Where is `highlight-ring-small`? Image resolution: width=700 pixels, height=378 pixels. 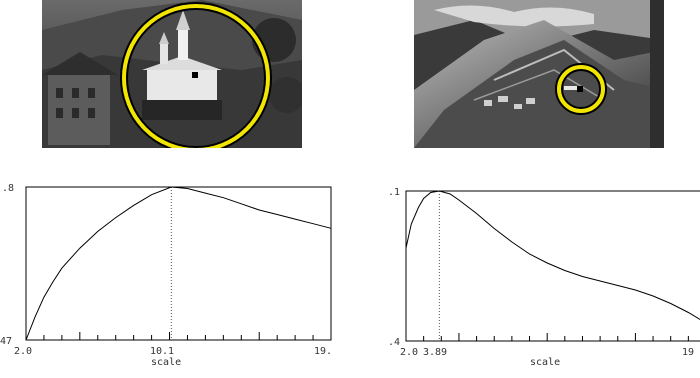
highlight-ring-small is located at coordinates (581, 89).